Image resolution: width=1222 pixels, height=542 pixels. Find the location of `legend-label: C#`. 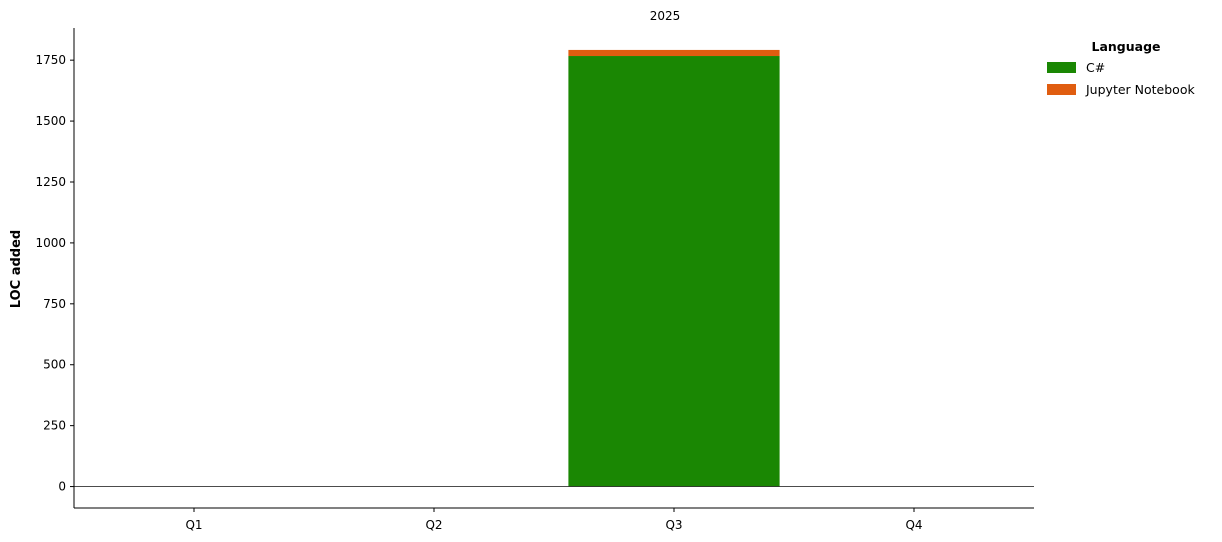

legend-label: C# is located at coordinates (1095, 67).